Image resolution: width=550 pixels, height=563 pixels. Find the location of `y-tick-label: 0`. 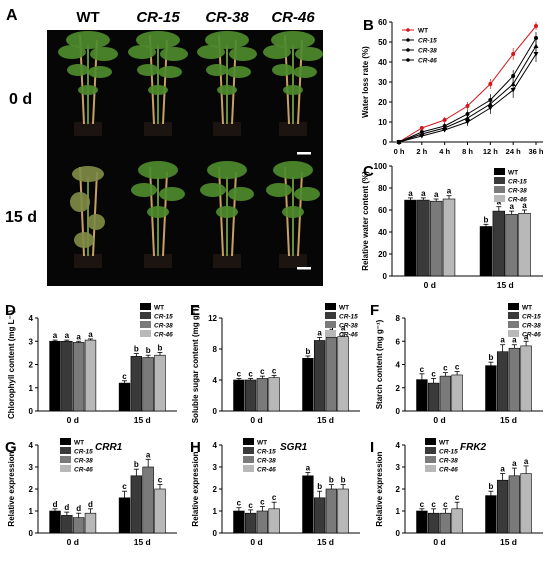

y-tick-label: 0 is located at coordinates (215, 533).